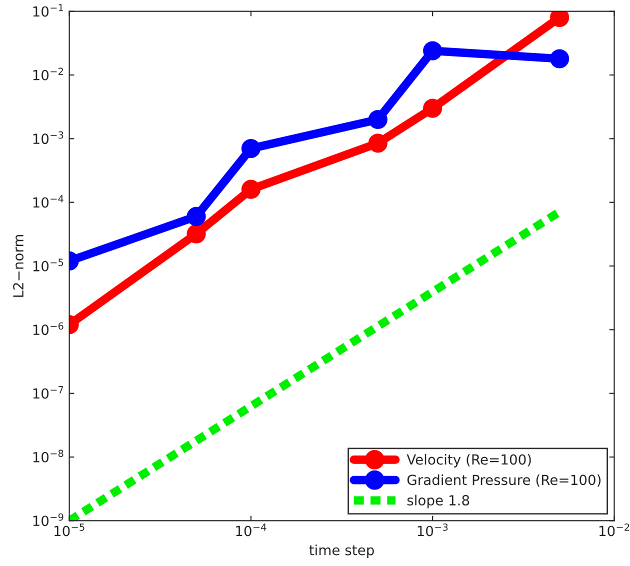 This screenshot has width=630, height=566. I want to click on legend-label: slope 1.8, so click(438, 501).